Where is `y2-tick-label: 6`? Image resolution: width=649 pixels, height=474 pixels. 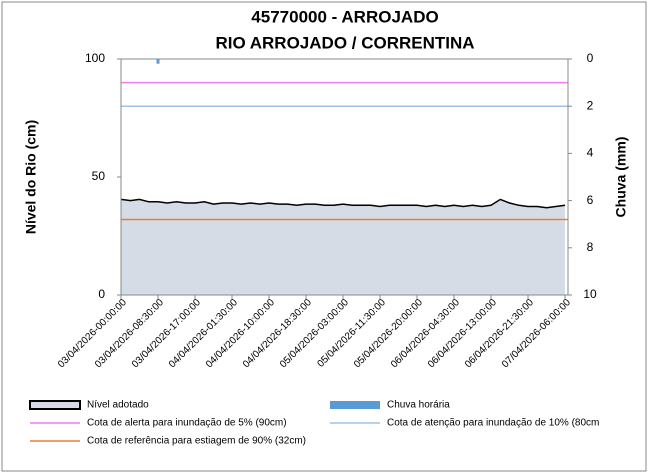
y2-tick-label: 6 is located at coordinates (590, 200).